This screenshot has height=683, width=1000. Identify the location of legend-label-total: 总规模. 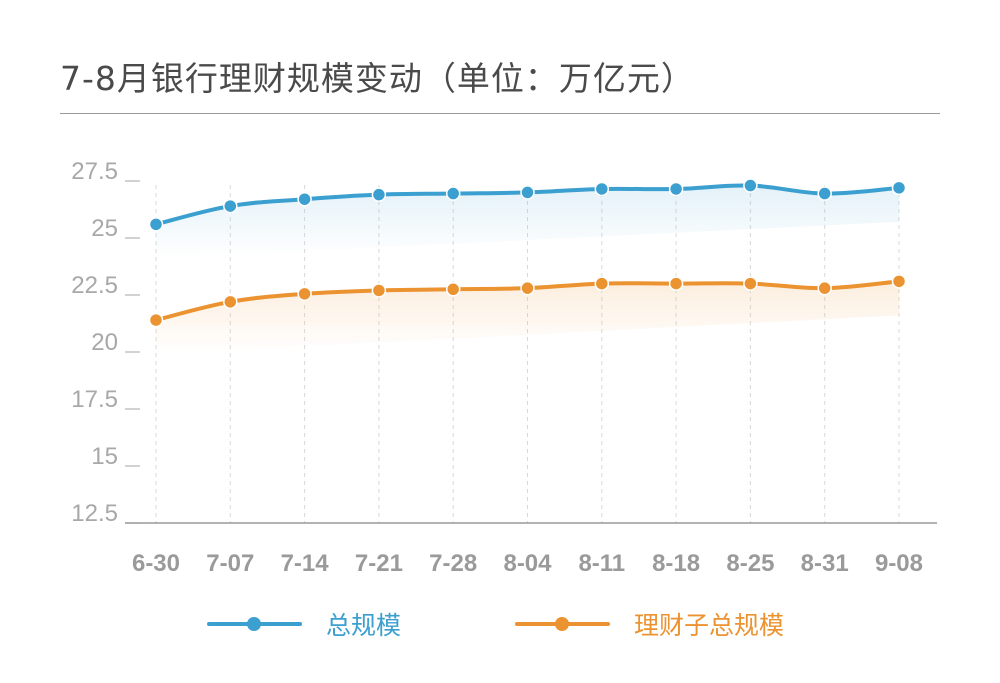
(364, 625).